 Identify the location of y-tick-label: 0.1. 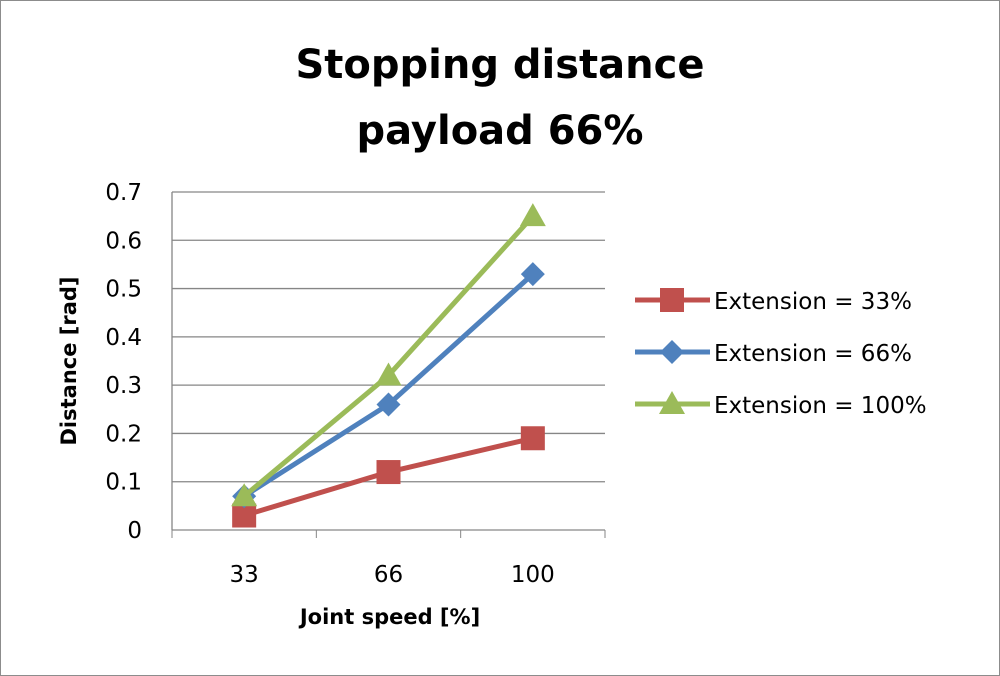
(123, 483).